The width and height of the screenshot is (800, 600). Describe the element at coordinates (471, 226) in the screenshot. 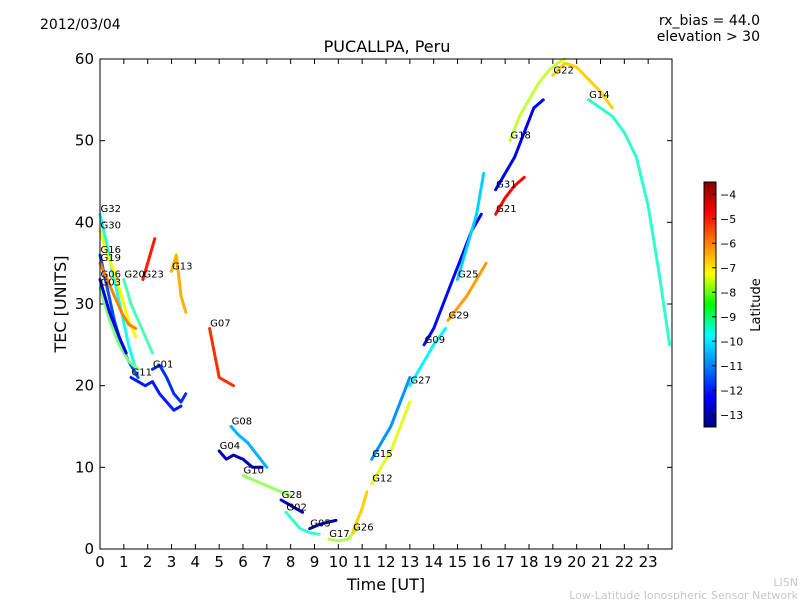

I see `series-line-g25` at that location.